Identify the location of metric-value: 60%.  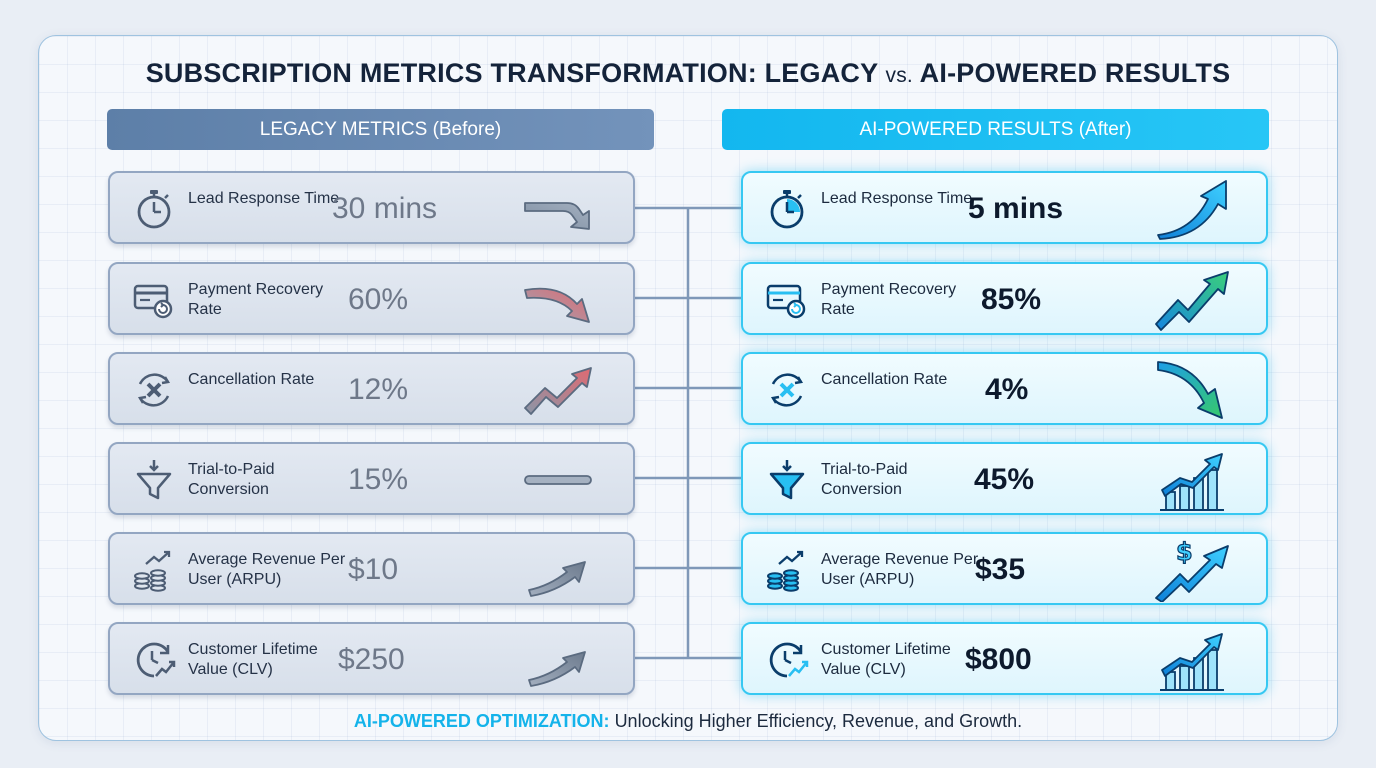
(378, 299).